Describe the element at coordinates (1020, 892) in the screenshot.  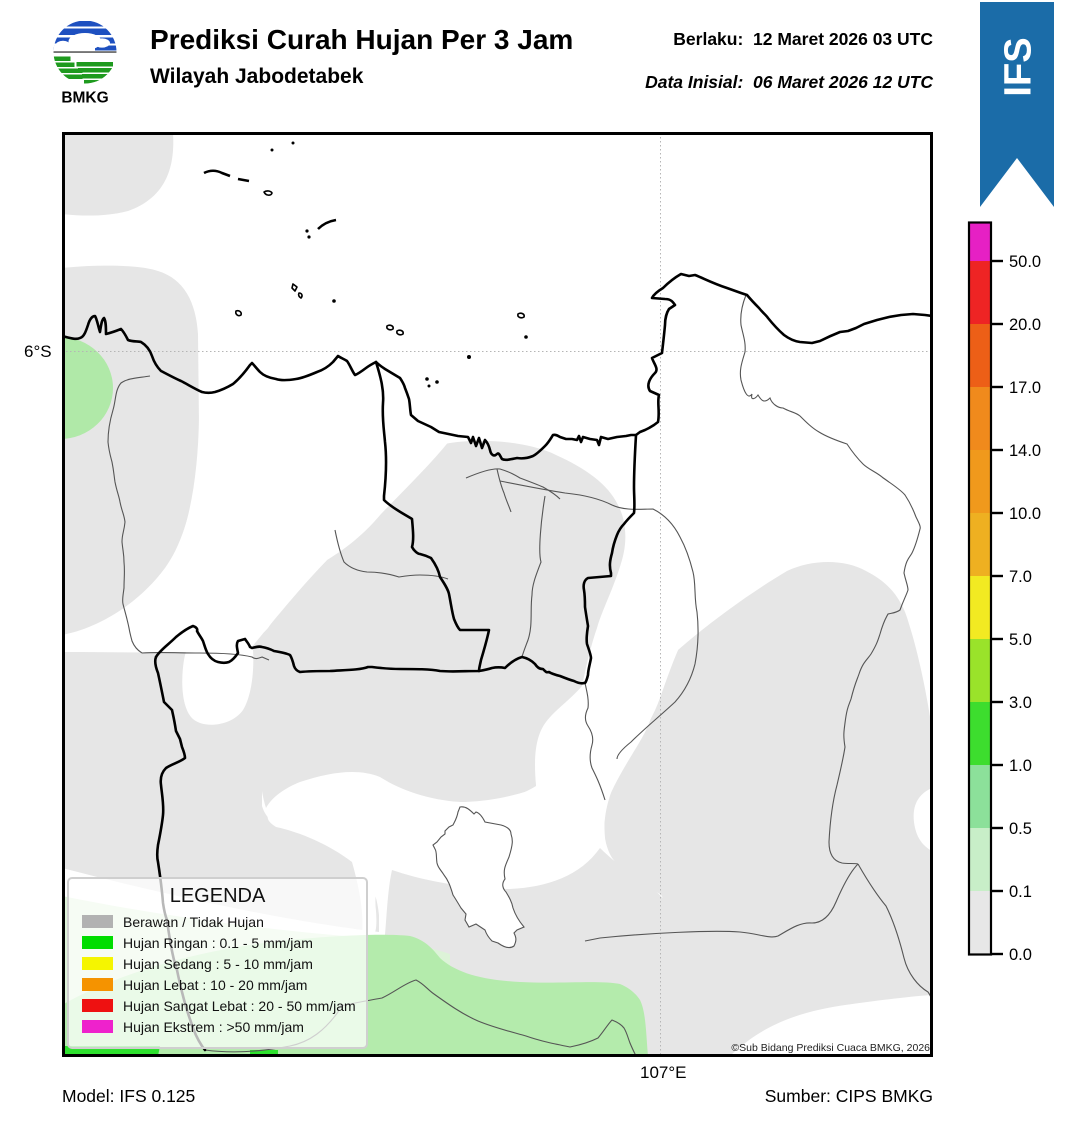
I see `svg-text: 0.1` at that location.